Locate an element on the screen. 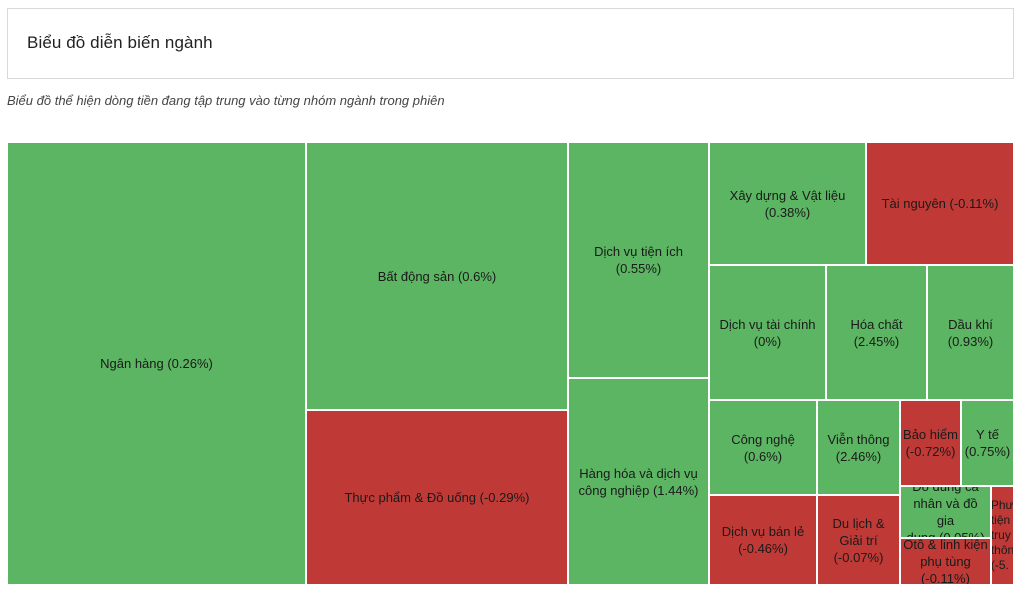 The height and width of the screenshot is (591, 1024). treemap-tile: Thực phẩm & Đồ uống (-0.29%) is located at coordinates (437, 497).